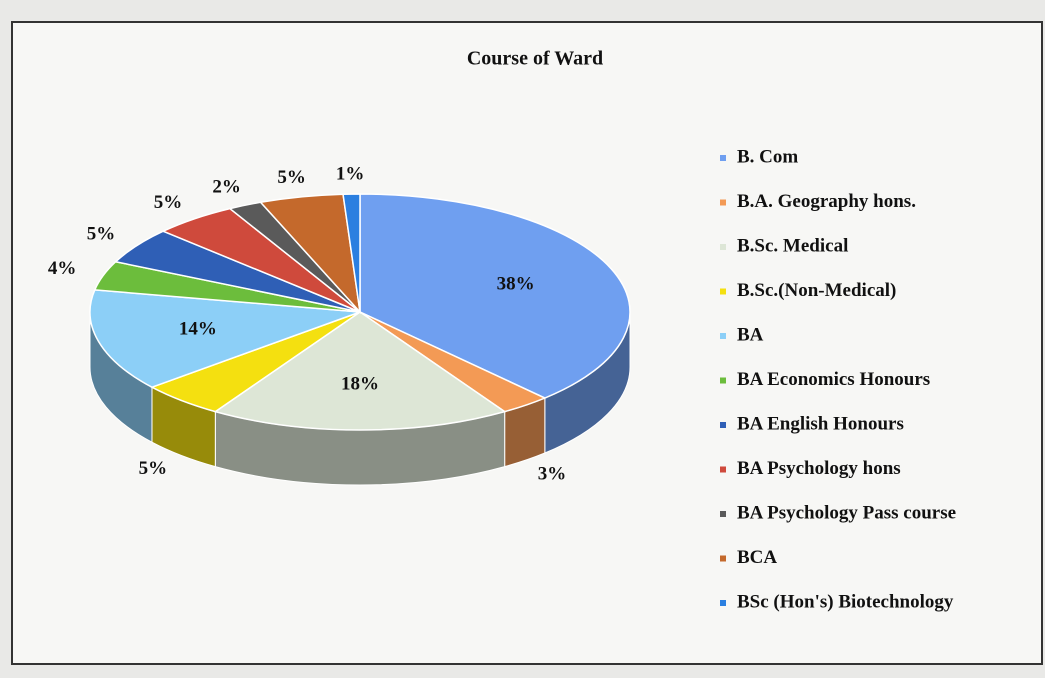  I want to click on legend-label: B.Sc.(Non-Medical), so click(816, 290).